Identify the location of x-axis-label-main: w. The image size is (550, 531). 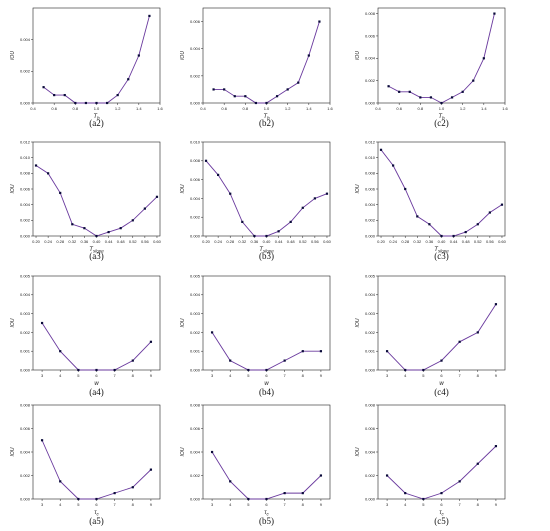
(441, 384).